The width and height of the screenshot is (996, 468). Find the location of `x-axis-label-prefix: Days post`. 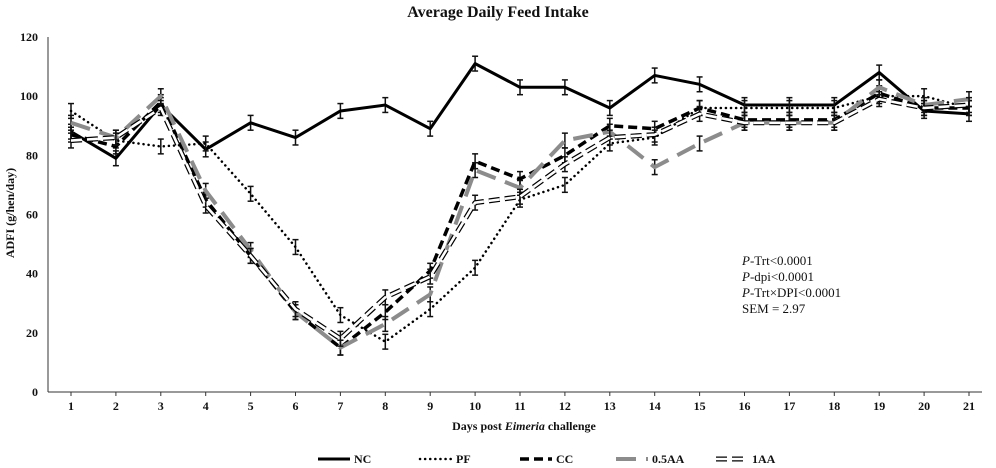

x-axis-label-prefix: Days post is located at coordinates (478, 426).